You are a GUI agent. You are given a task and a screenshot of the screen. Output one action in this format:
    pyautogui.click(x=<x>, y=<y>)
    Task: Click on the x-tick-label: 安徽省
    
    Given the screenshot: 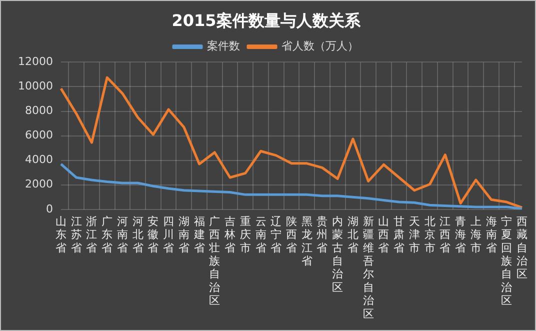 What is the action you would take?
    pyautogui.click(x=153, y=234)
    